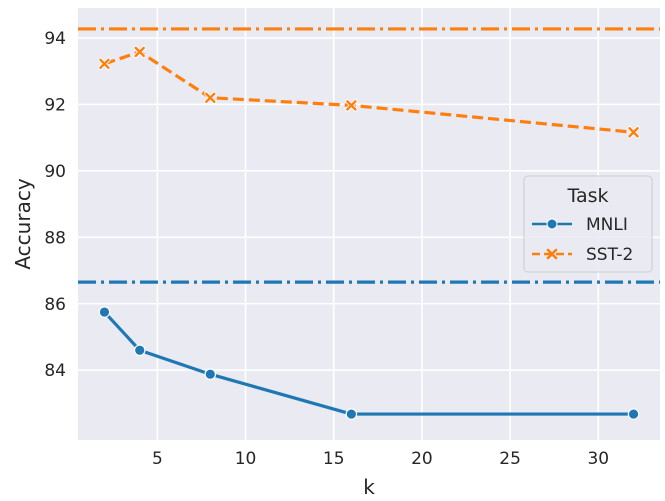 The width and height of the screenshot is (665, 501). I want to click on x-axis-label: k, so click(369, 487).